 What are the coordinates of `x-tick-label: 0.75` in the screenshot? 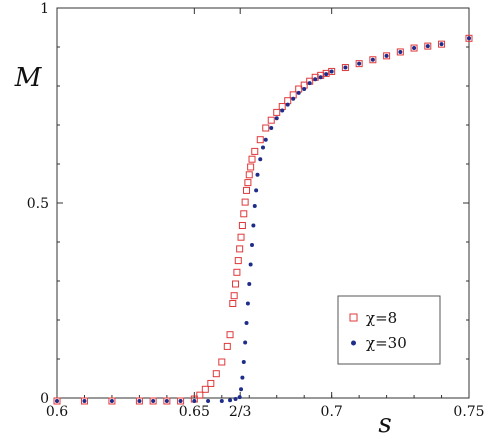 It's located at (468, 412).